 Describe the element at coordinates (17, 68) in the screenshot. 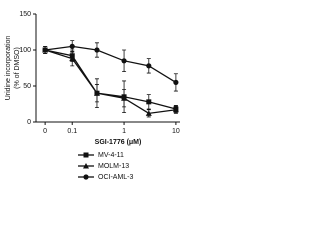

I see `y-axis-label: (% of DMSO)` at that location.